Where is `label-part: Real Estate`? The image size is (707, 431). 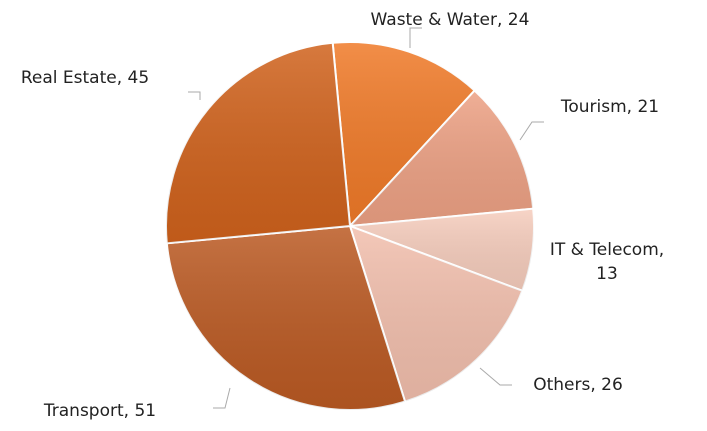 label-part: Real Estate is located at coordinates (68, 78).